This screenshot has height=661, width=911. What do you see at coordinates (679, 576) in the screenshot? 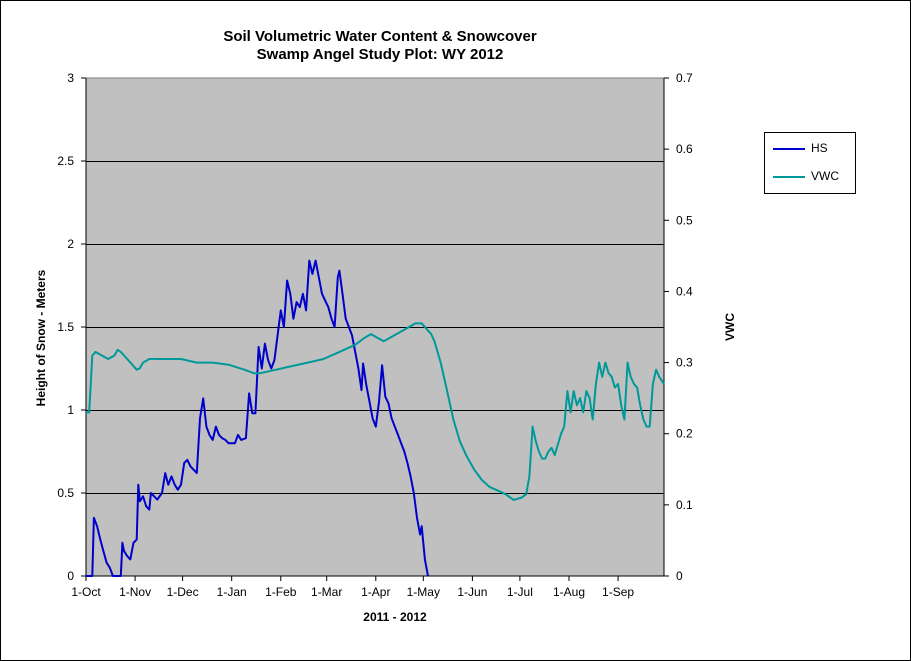
I see `y2-tick-label: 0` at bounding box center [679, 576].